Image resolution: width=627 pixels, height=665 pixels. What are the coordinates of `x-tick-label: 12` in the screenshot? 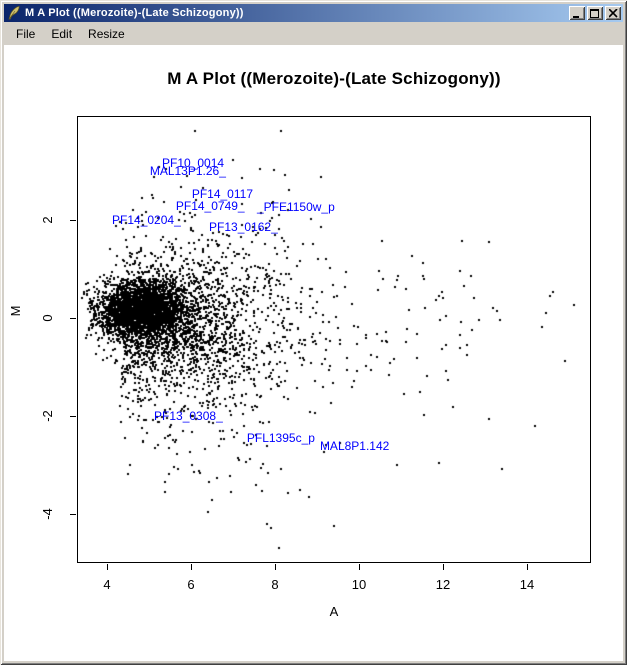 It's located at (443, 584).